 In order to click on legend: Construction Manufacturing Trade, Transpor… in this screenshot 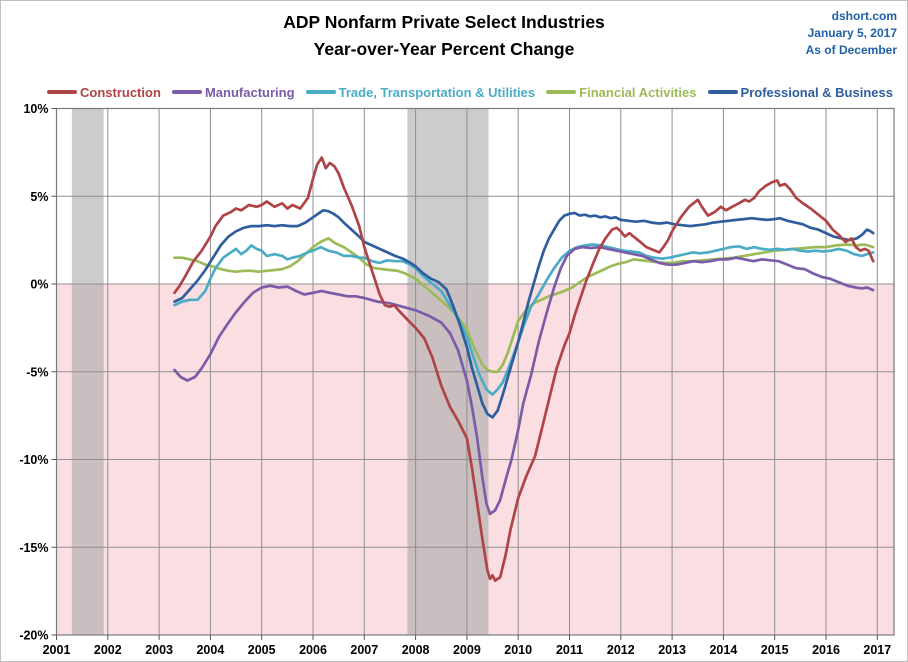, I will do `click(470, 92)`.